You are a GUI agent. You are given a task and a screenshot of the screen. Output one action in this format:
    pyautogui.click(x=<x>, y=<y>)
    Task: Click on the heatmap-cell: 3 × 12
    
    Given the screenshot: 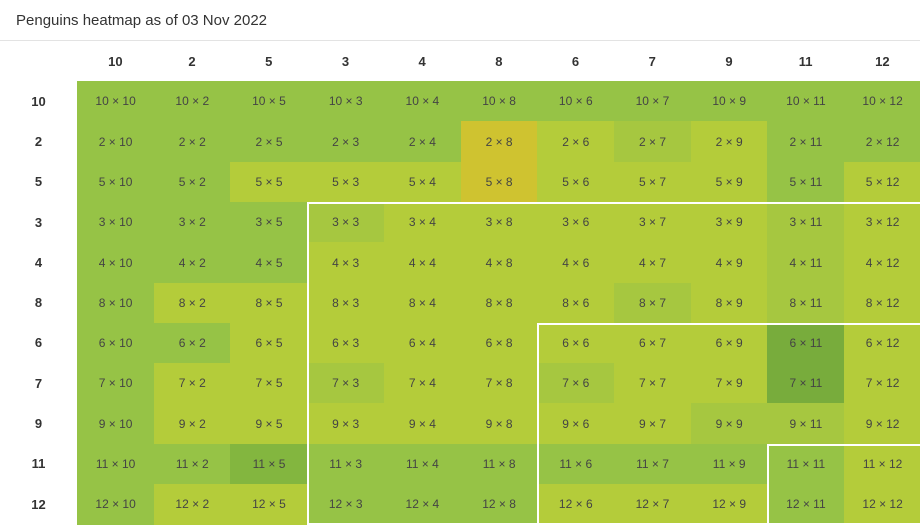 What is the action you would take?
    pyautogui.click(x=882, y=222)
    